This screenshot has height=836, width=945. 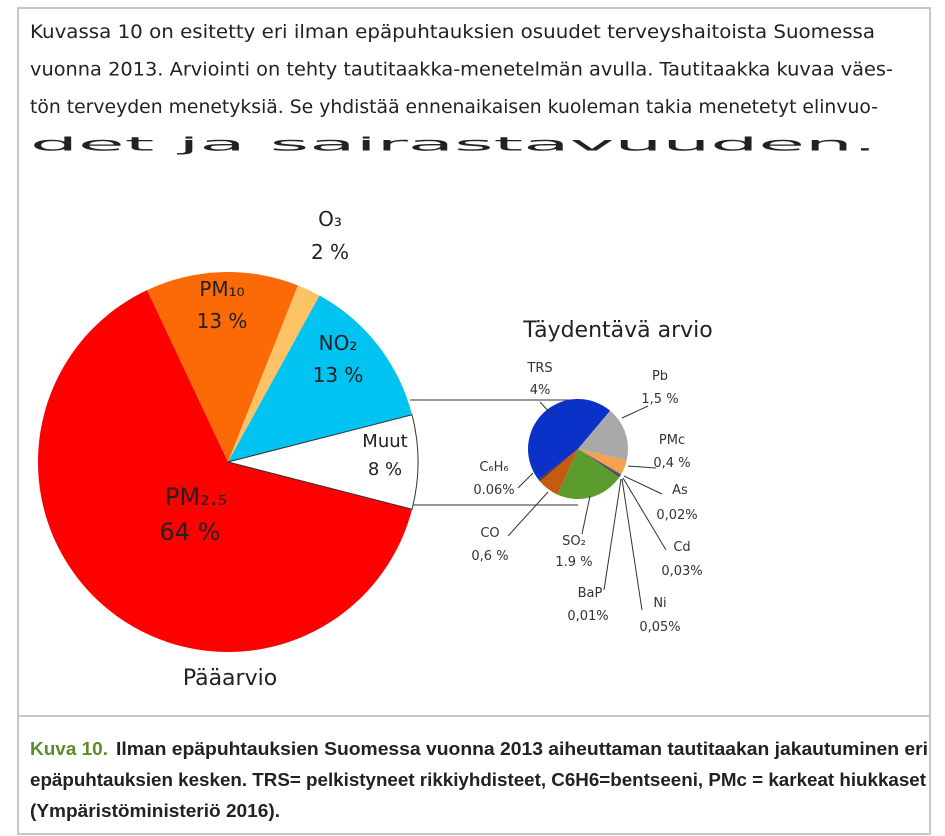 I want to click on secondary-pie-title: Täydentävä arvio, so click(x=617, y=330).